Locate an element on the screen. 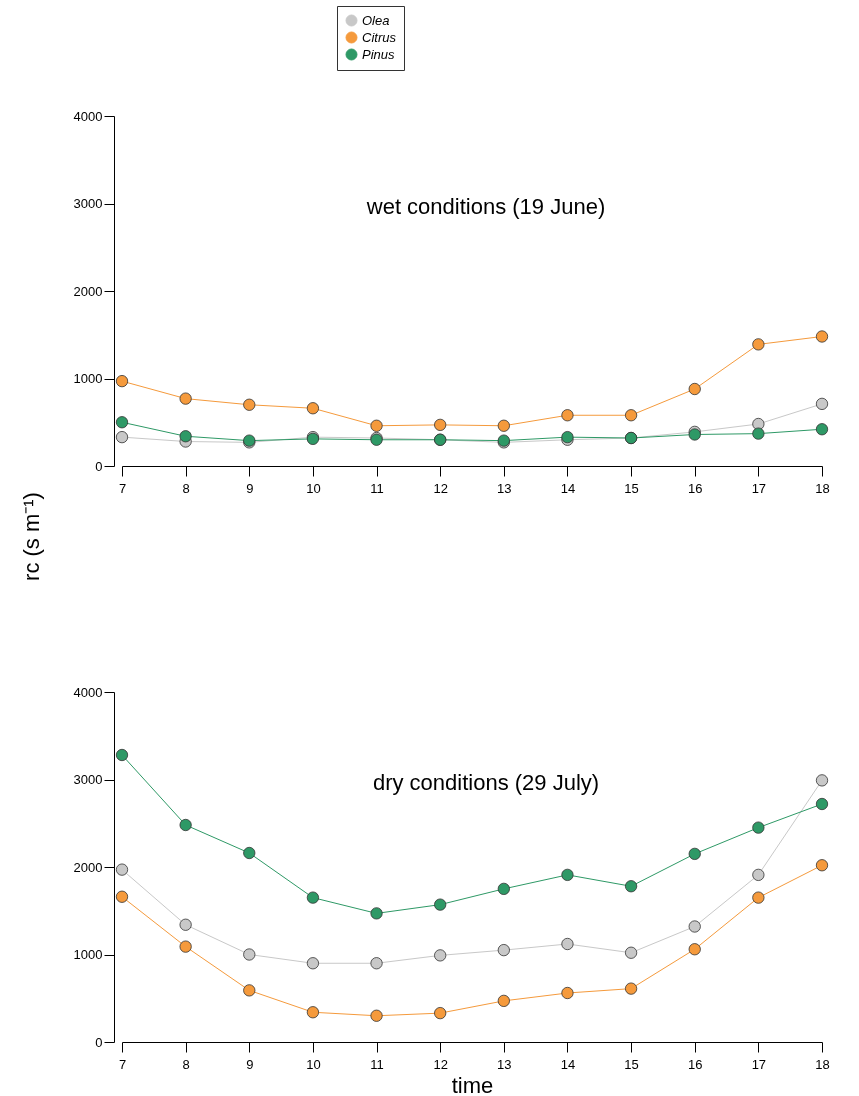 This screenshot has width=859, height=1096. legend-label: Pinus is located at coordinates (379, 54).